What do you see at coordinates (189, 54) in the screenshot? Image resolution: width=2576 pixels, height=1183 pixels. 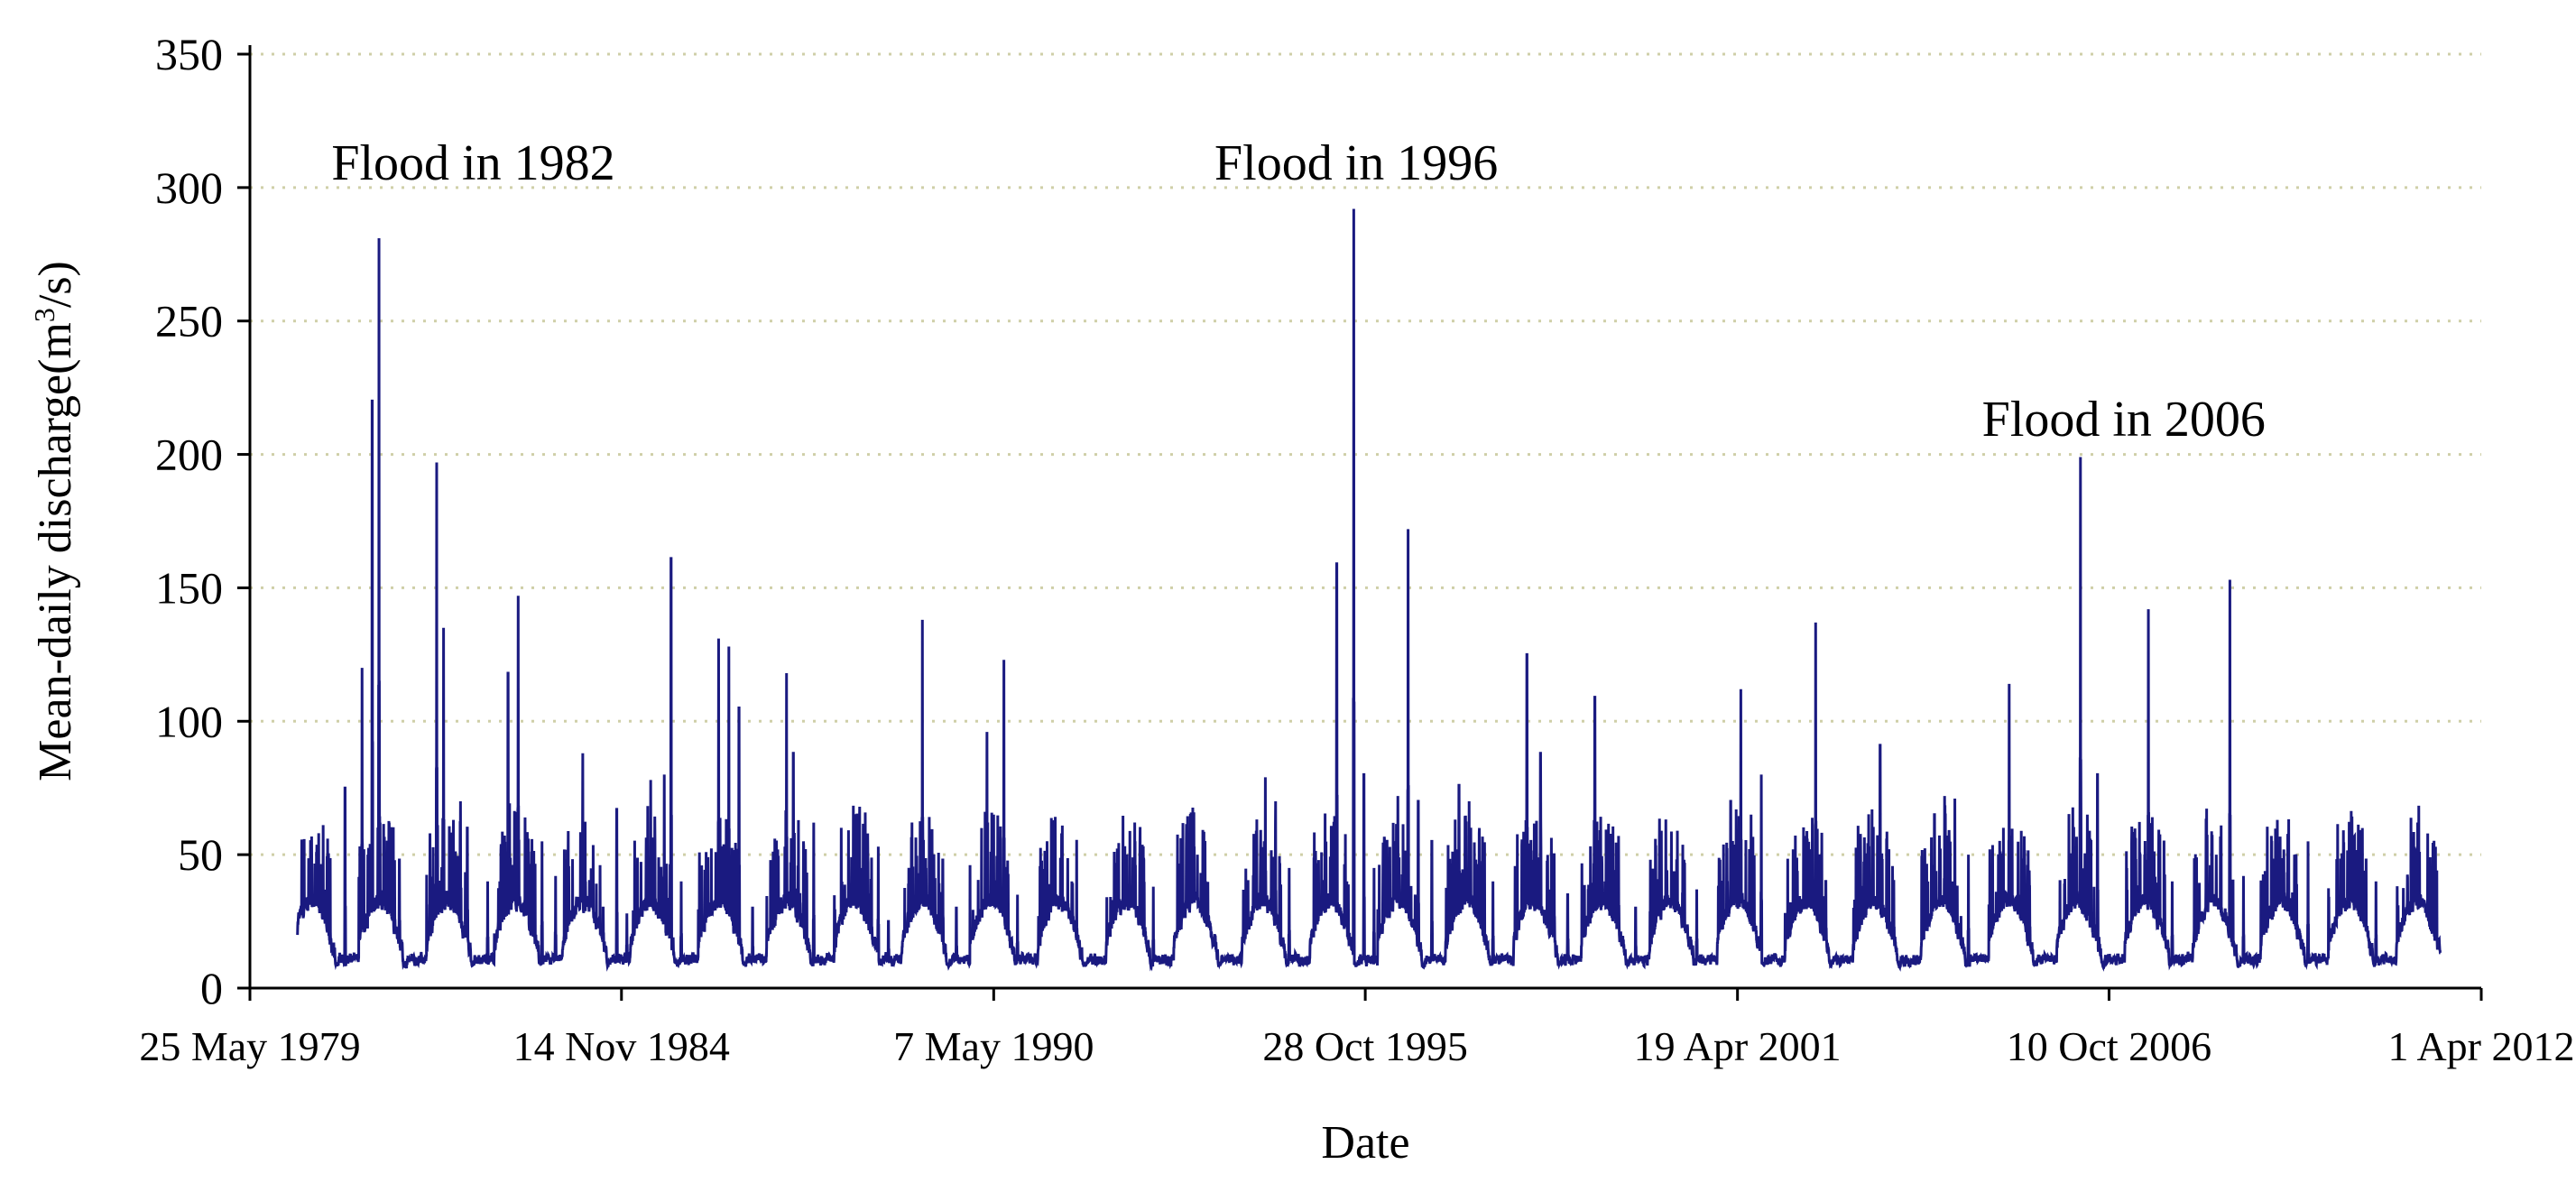 I see `y-tick-label: 350` at bounding box center [189, 54].